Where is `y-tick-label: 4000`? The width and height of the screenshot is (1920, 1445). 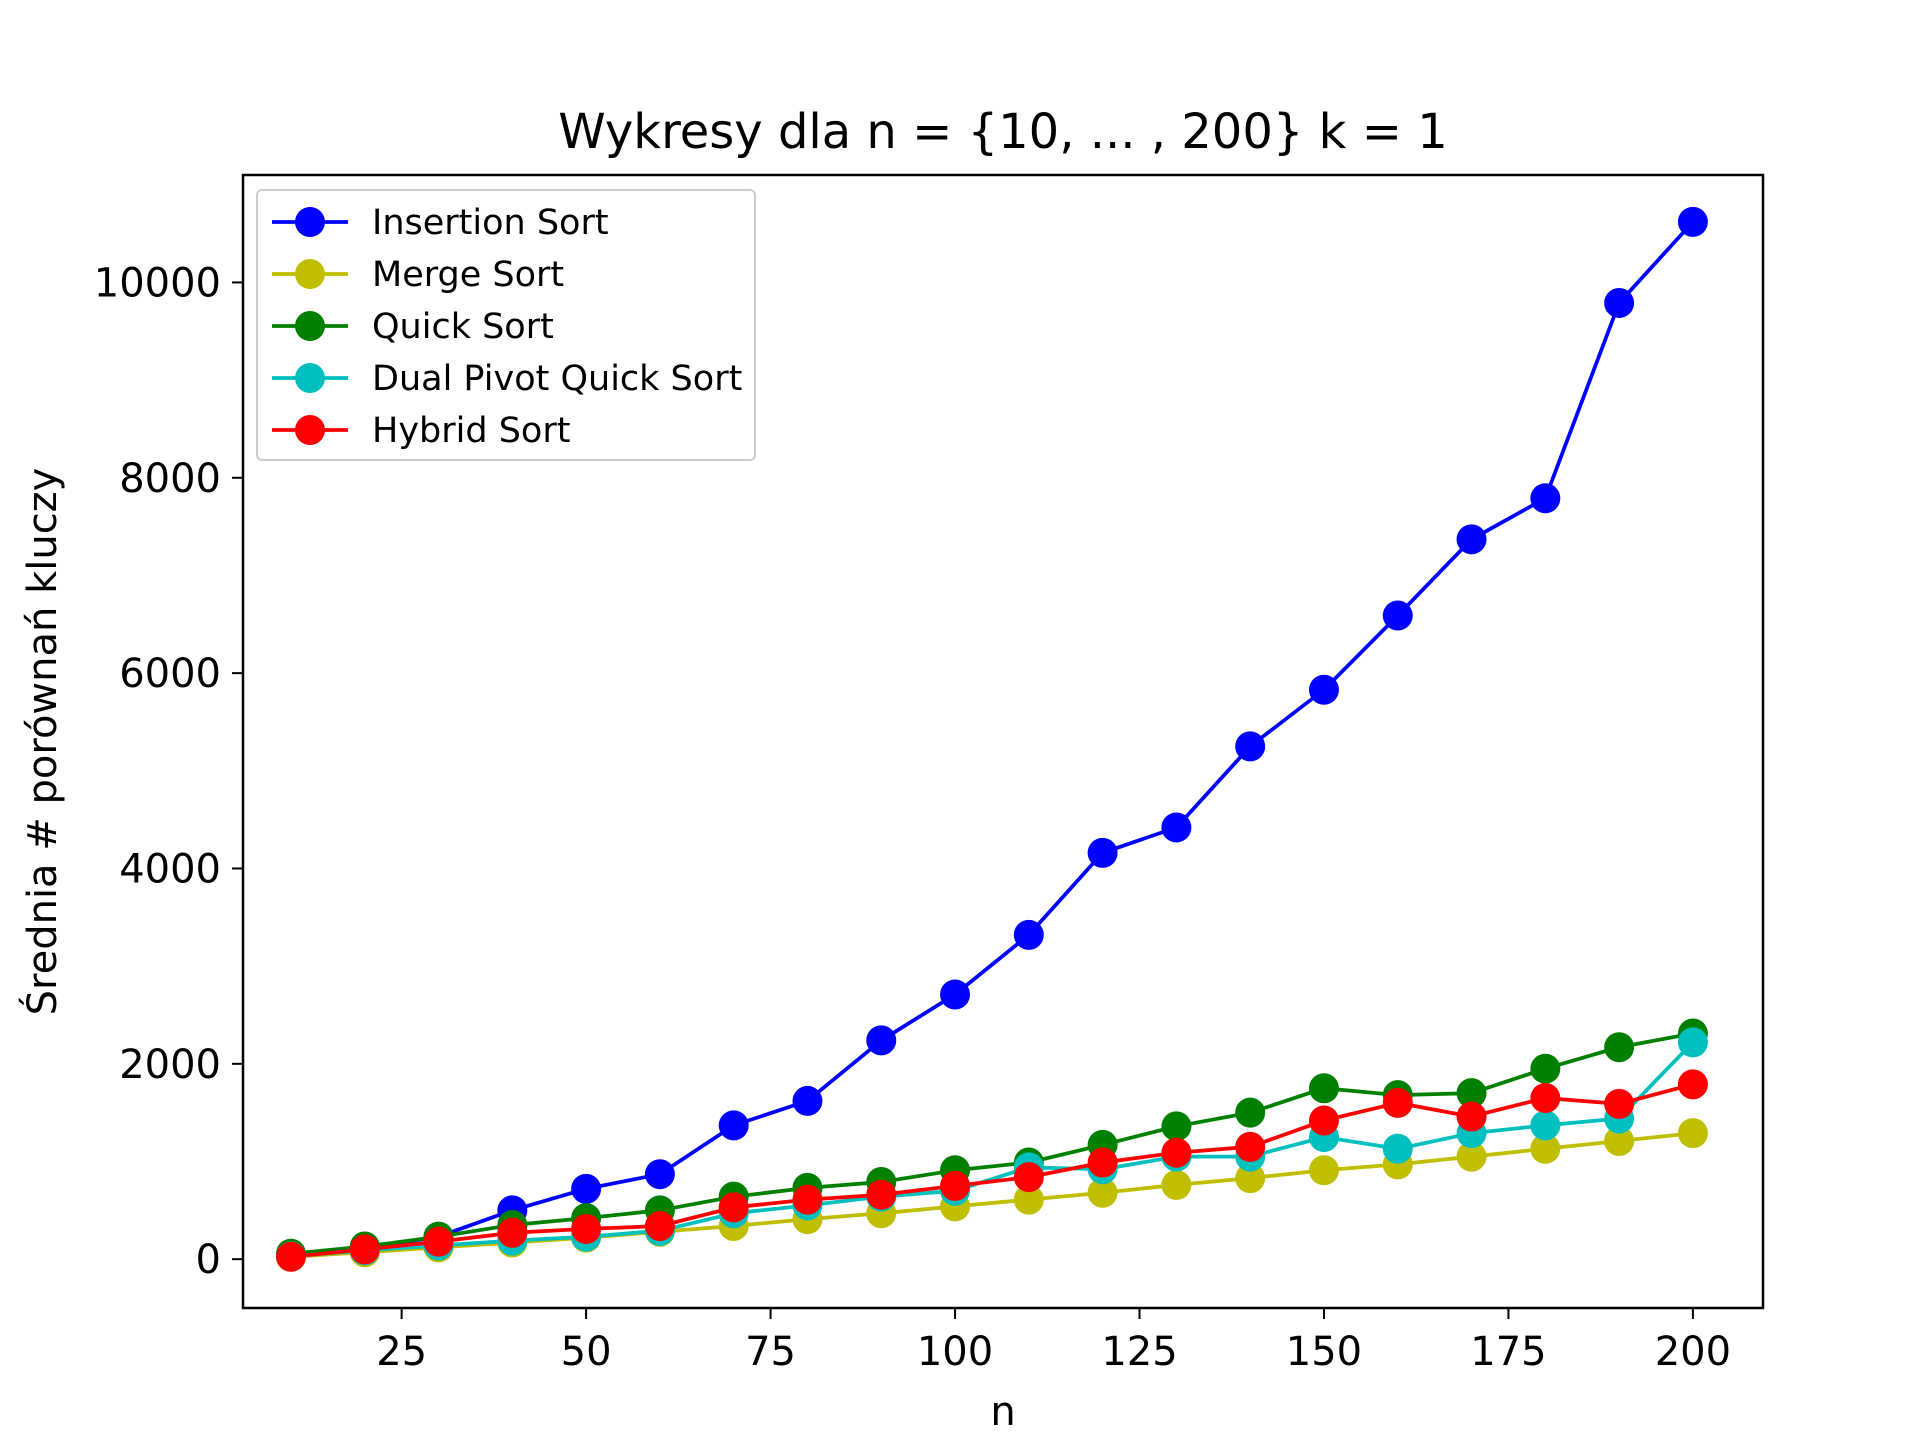 y-tick-label: 4000 is located at coordinates (170, 869).